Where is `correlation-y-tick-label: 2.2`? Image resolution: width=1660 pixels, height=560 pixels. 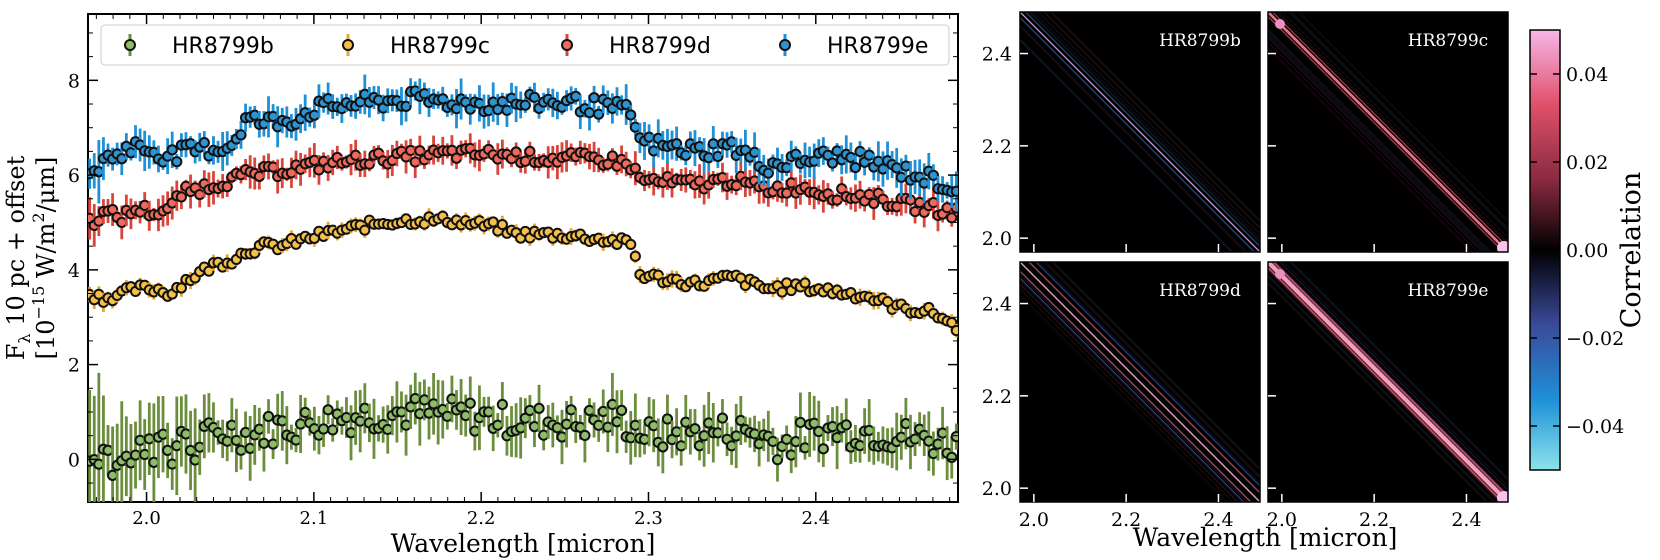
correlation-y-tick-label: 2.2 is located at coordinates (997, 147).